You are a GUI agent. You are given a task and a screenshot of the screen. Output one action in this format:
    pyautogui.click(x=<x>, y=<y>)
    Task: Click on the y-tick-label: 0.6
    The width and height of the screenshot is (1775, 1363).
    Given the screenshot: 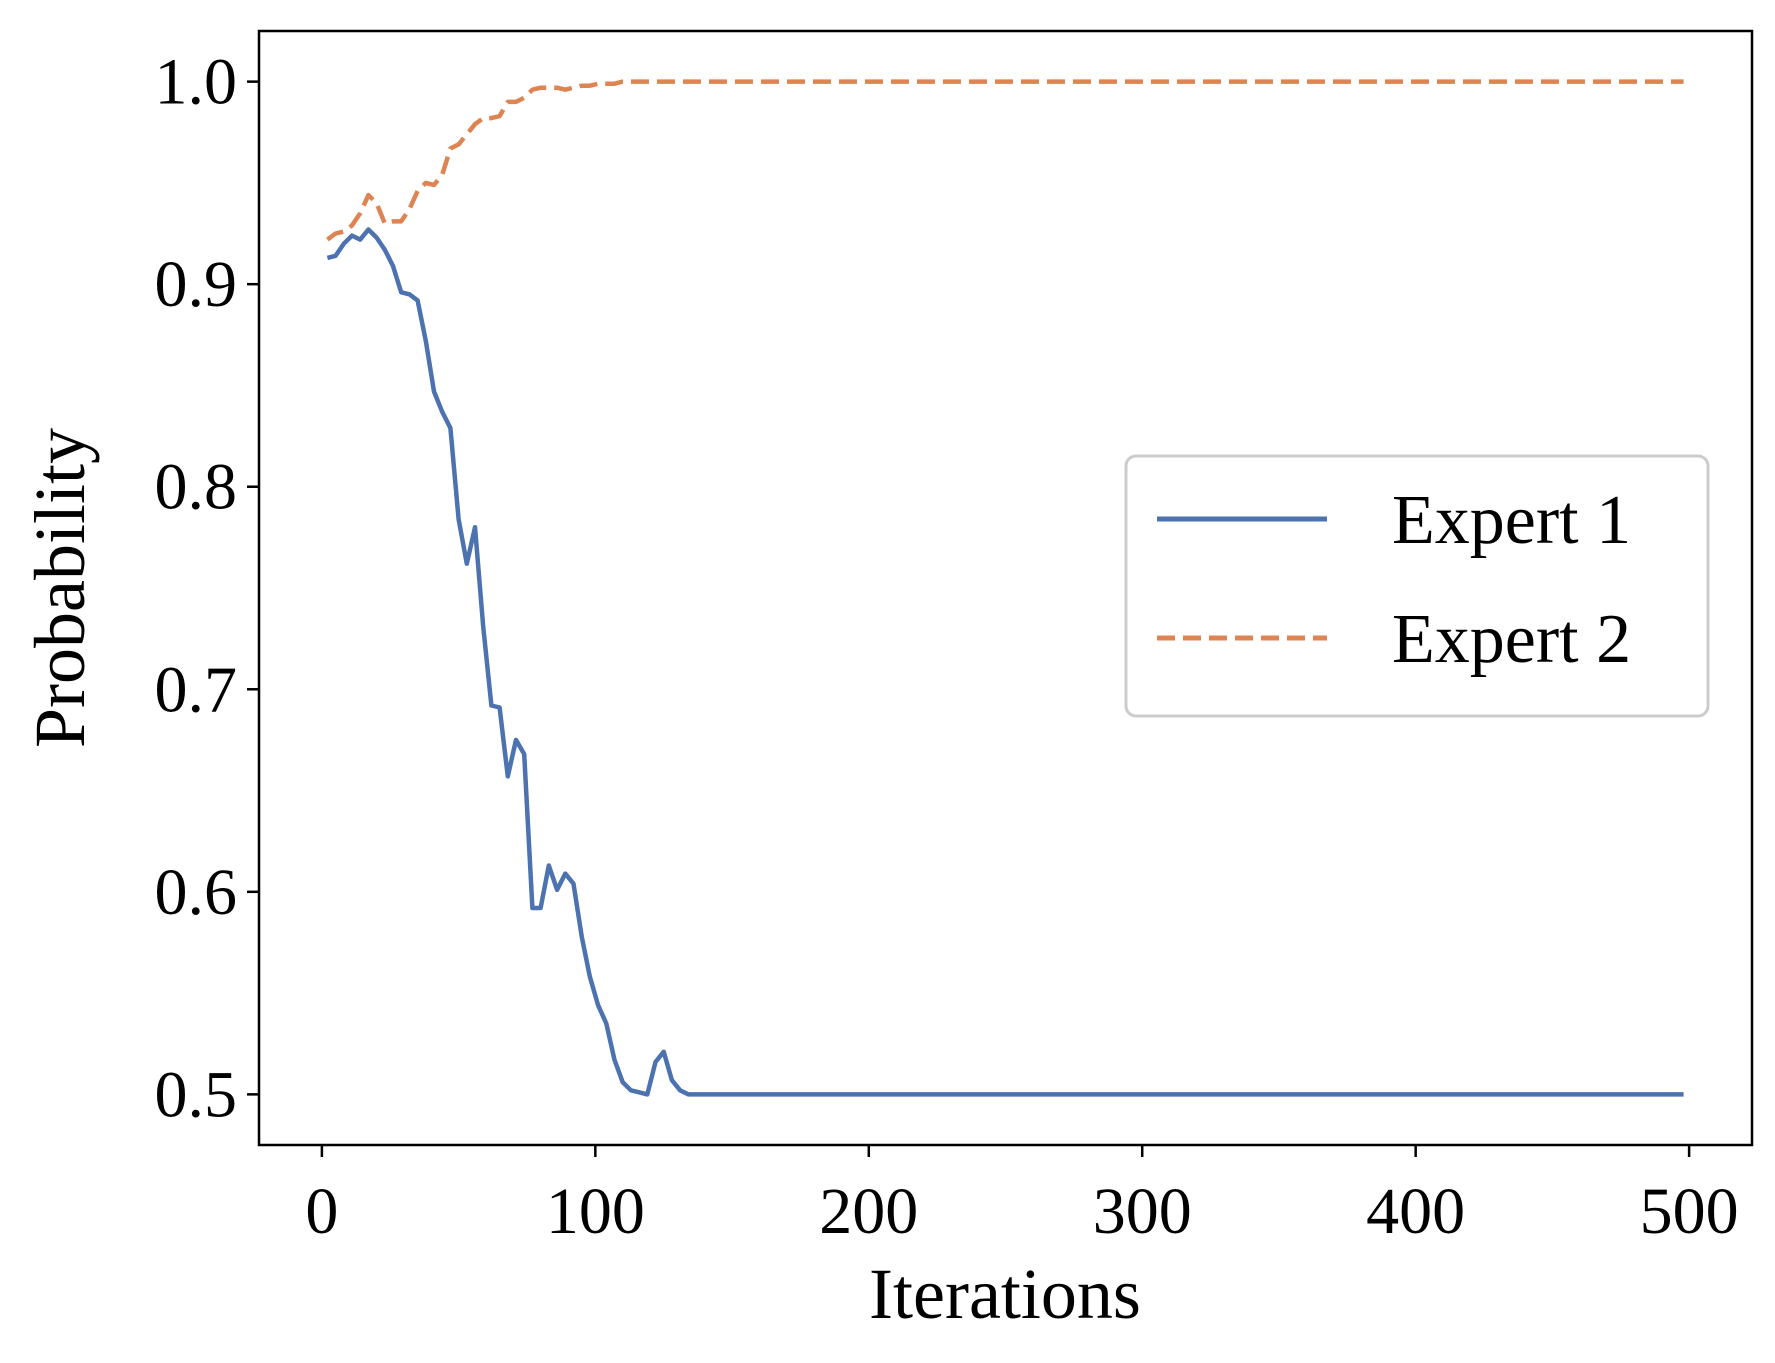 What is the action you would take?
    pyautogui.click(x=196, y=892)
    